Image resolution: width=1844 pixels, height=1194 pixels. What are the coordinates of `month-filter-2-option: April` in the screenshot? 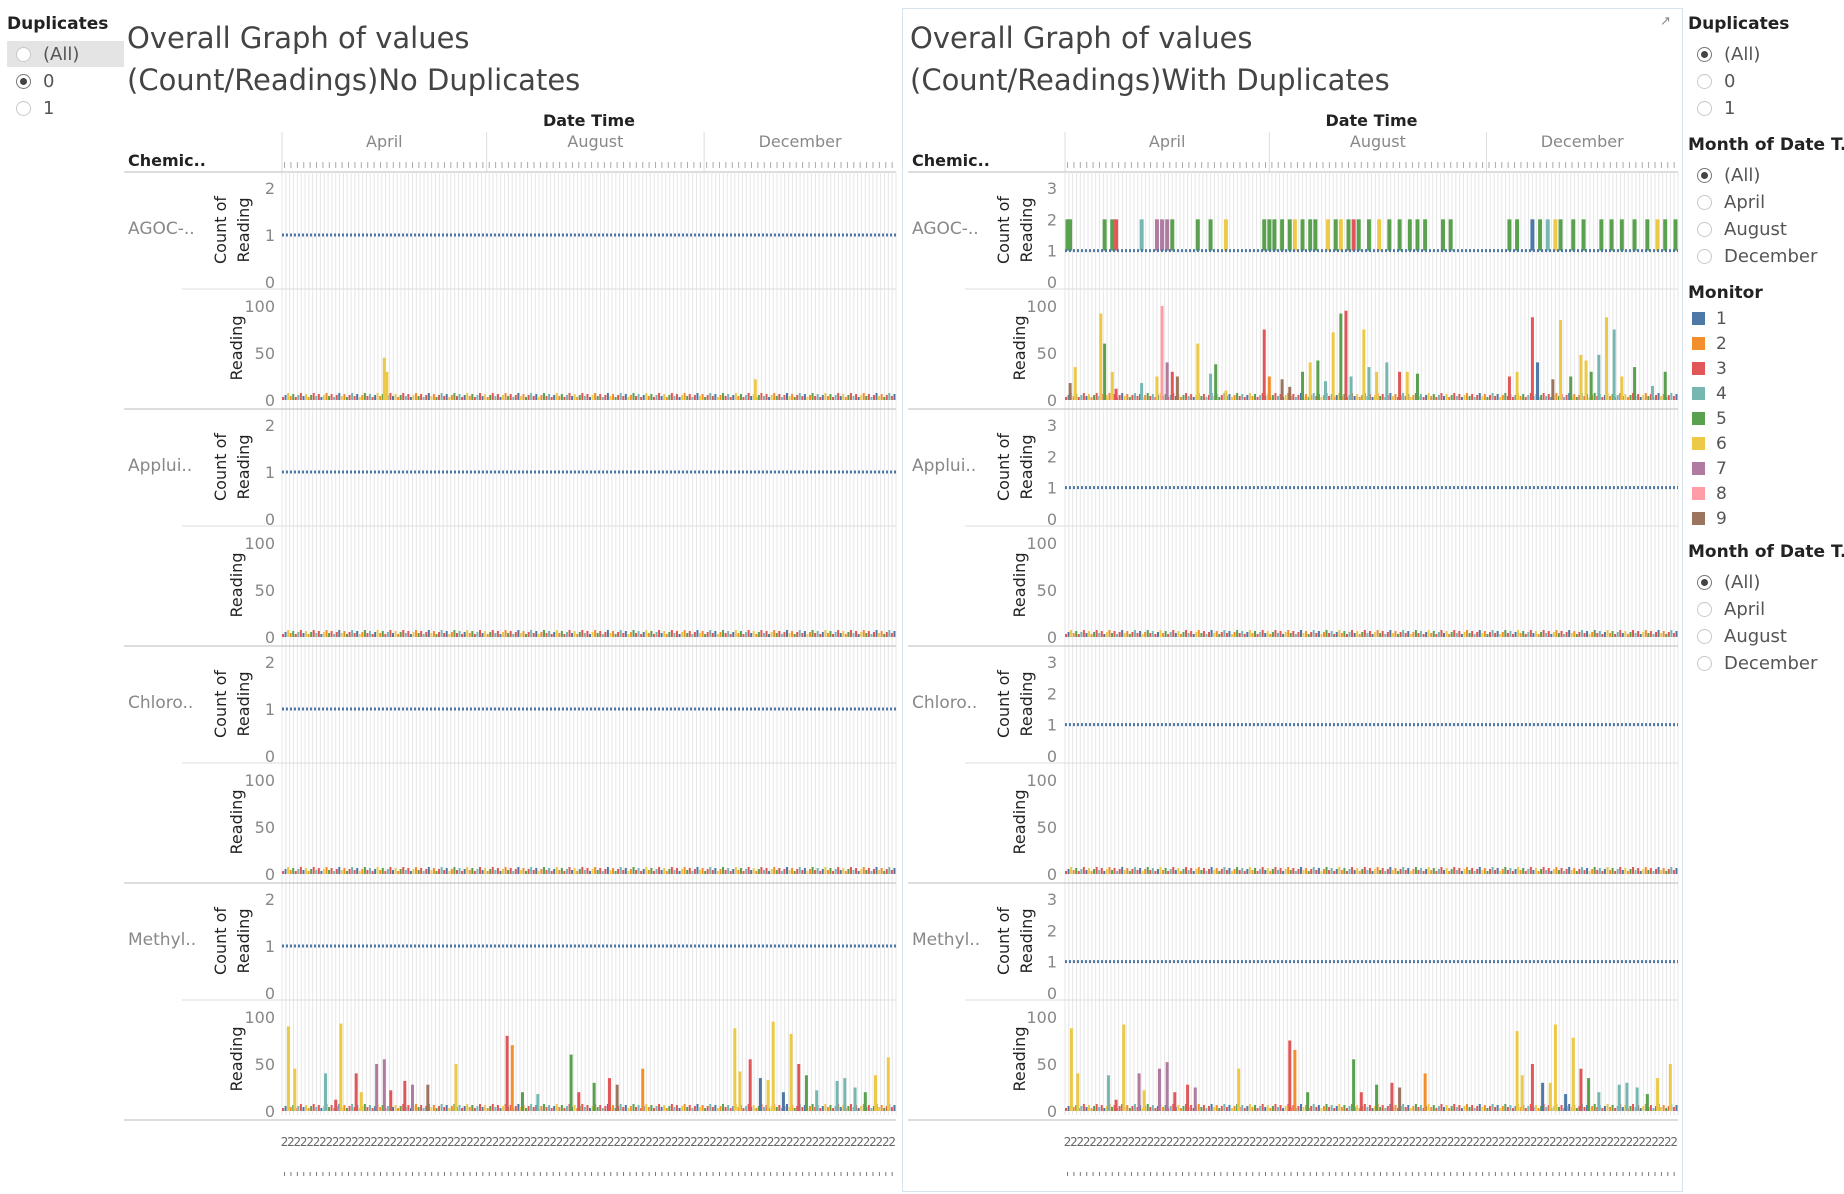 It's located at (1731, 609).